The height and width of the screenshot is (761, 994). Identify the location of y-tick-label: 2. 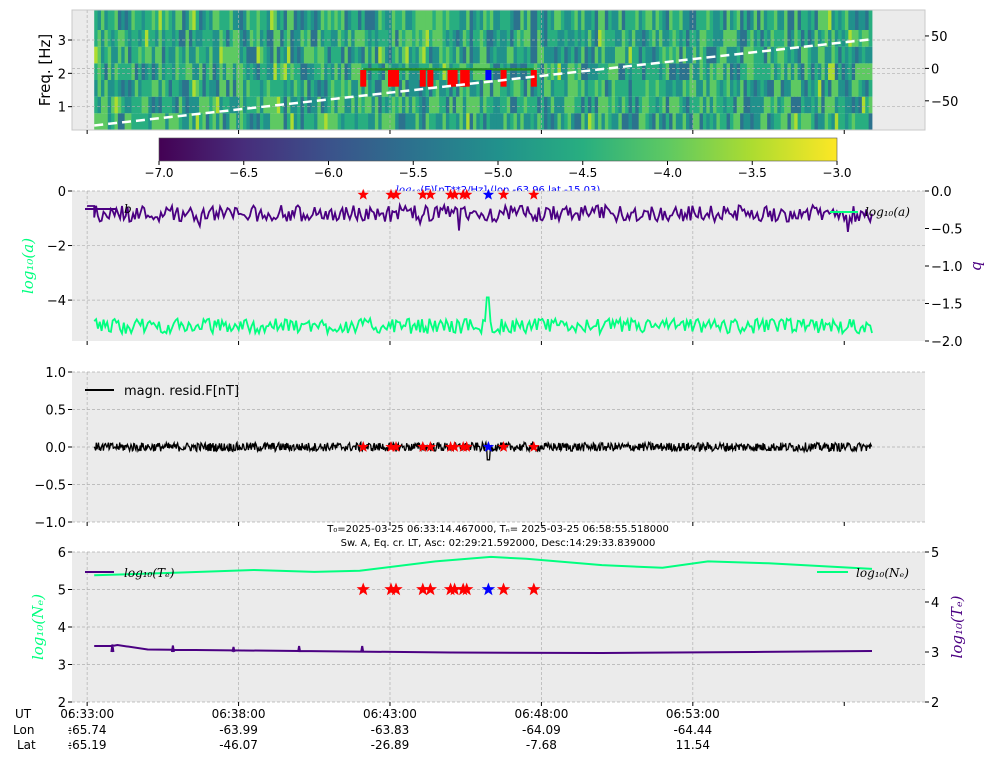
(935, 703).